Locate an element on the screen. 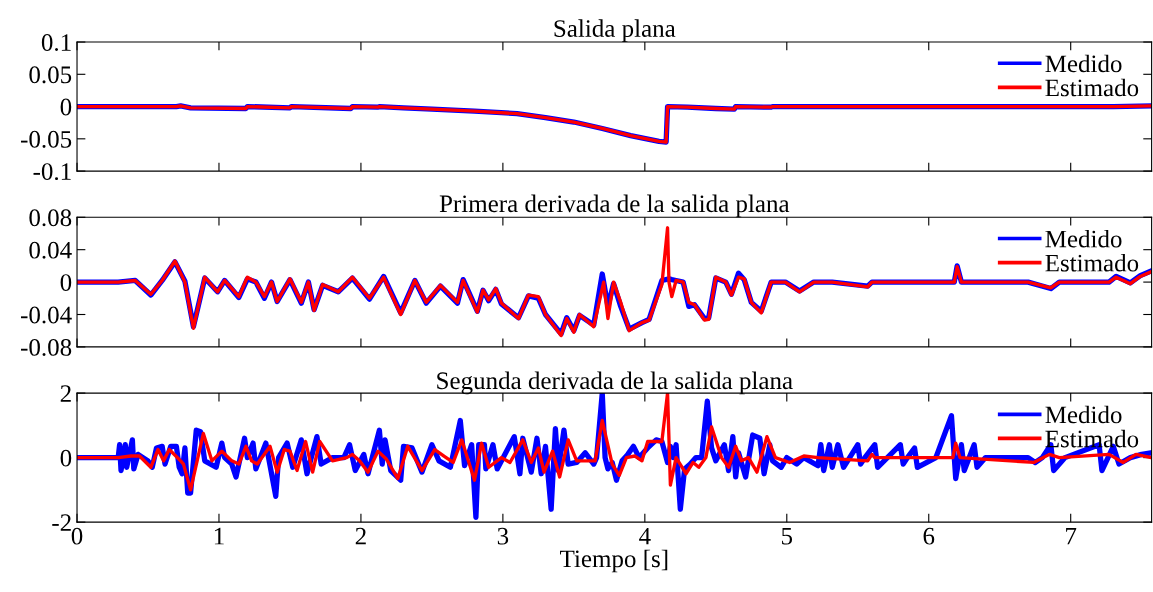 The image size is (1153, 592). x-tick-label: 6 is located at coordinates (929, 536).